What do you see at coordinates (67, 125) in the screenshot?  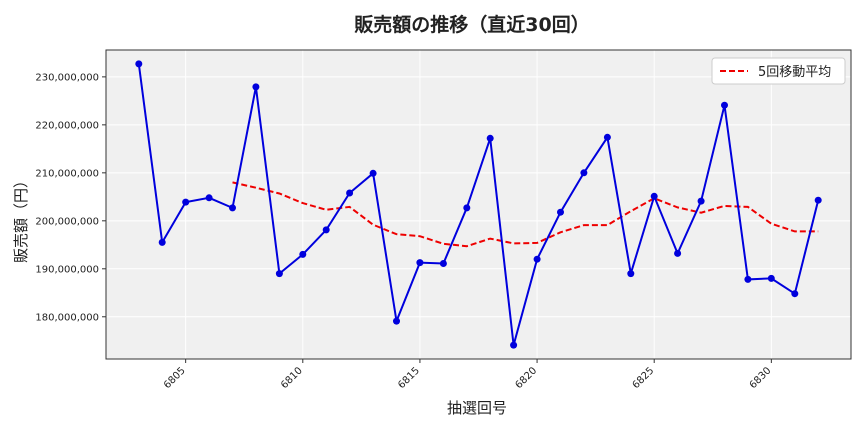 I see `y-tick-label: 220,000,000` at bounding box center [67, 125].